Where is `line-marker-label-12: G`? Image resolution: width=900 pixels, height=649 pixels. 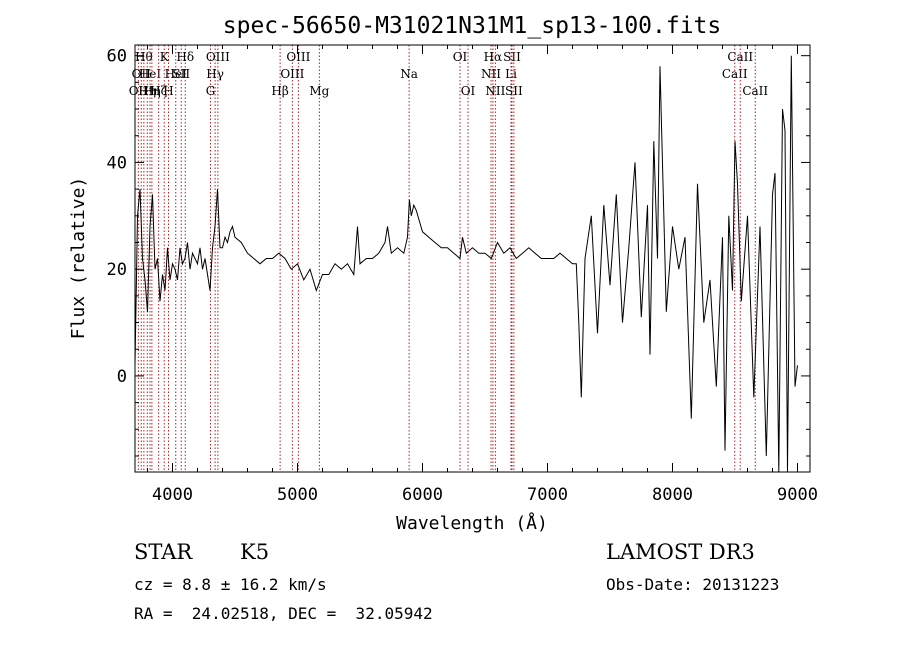
line-marker-label-12: G is located at coordinates (211, 91).